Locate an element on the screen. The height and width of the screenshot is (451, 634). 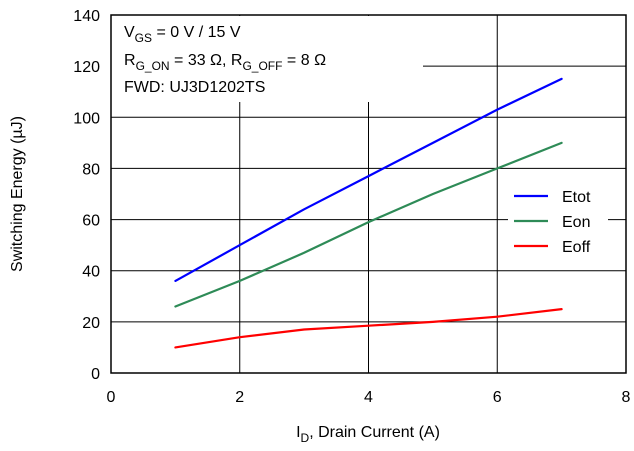
y-tick-label-1: 20 is located at coordinates (91, 323).